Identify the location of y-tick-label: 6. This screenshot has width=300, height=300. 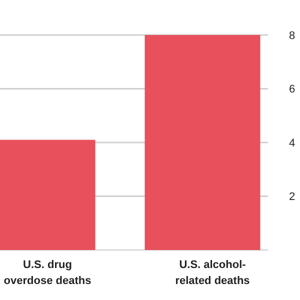
(292, 90).